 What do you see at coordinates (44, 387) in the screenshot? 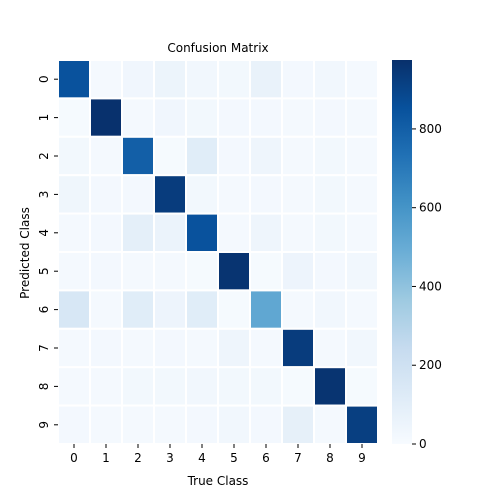
I see `y-tick-label: 8` at bounding box center [44, 387].